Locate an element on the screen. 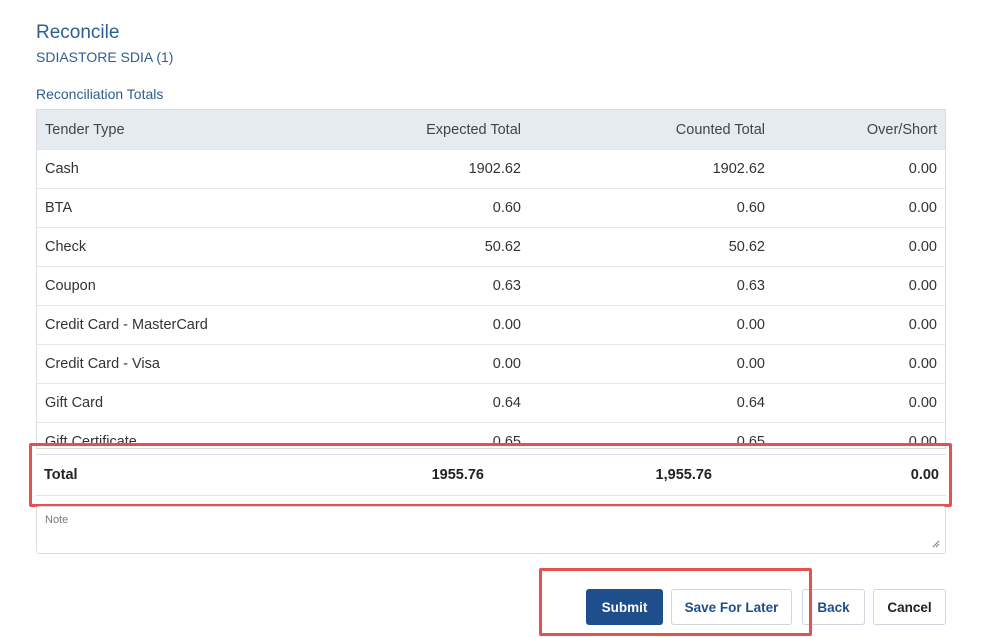  counted-total-cell: 0.65 is located at coordinates (651, 435).